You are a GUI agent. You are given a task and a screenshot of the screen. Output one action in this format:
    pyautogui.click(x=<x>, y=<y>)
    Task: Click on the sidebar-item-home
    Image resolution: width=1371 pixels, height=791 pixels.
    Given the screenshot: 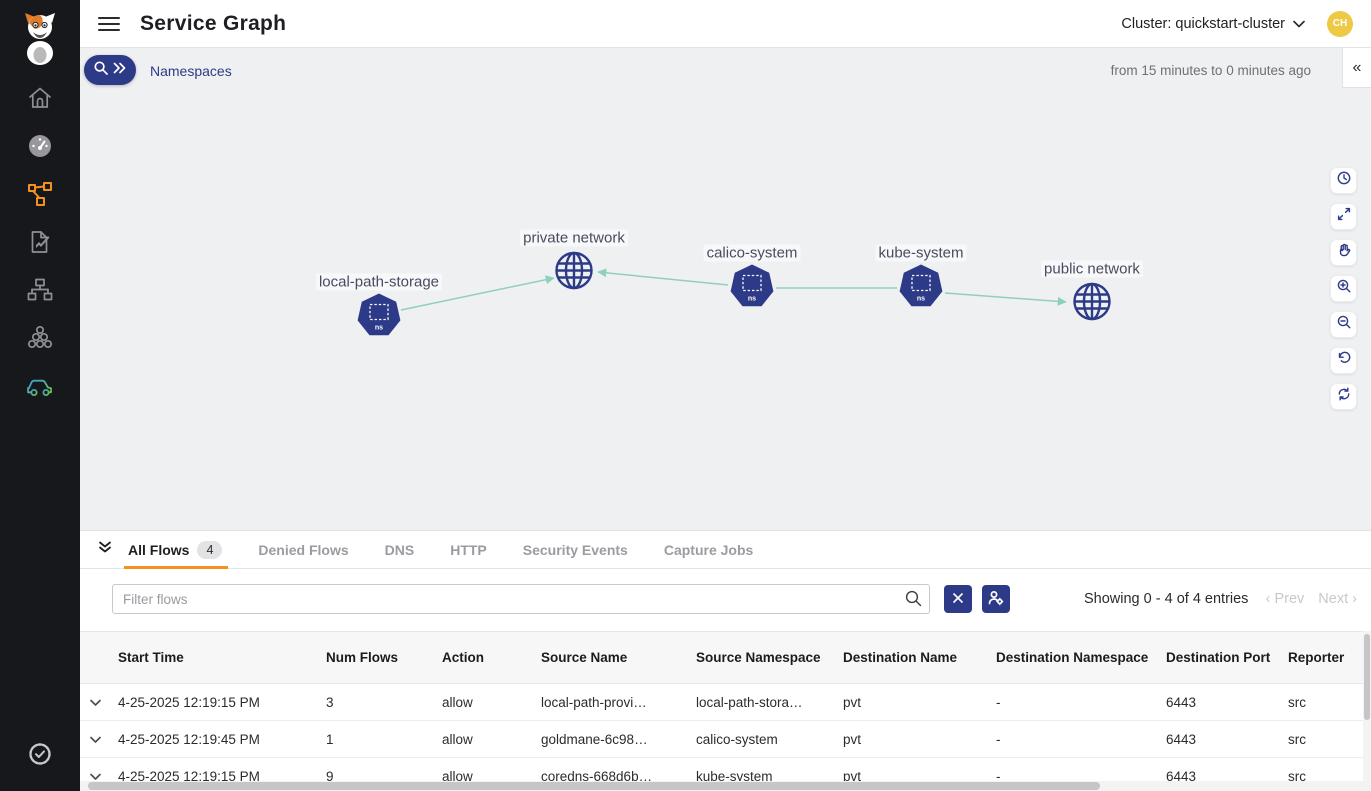 What is the action you would take?
    pyautogui.click(x=40, y=100)
    